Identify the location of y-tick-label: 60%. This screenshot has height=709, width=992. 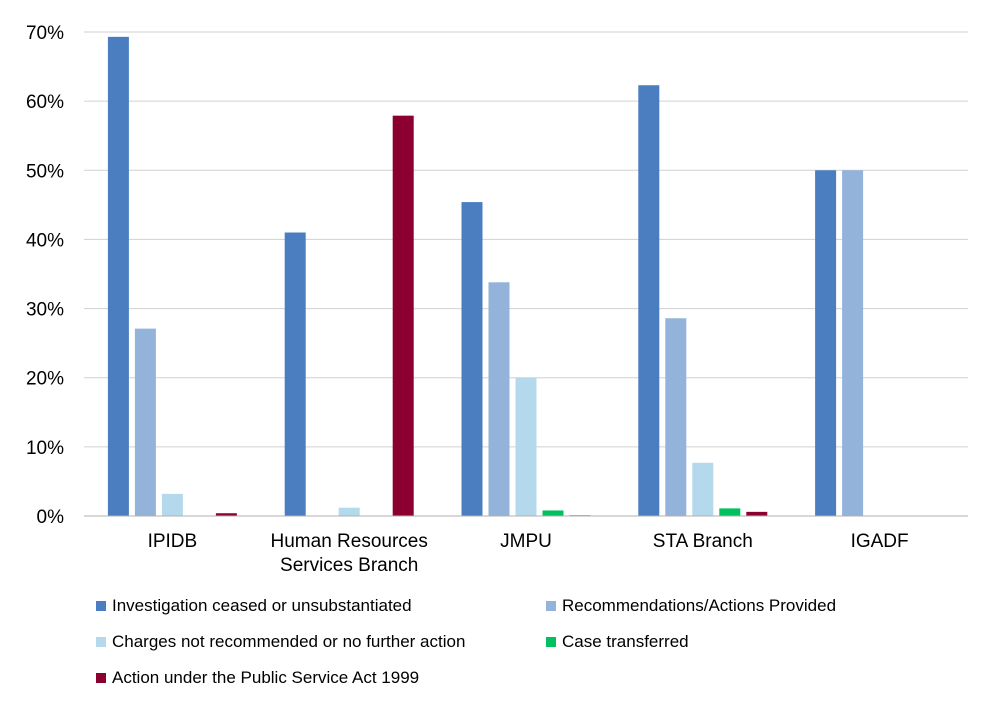
(45, 102).